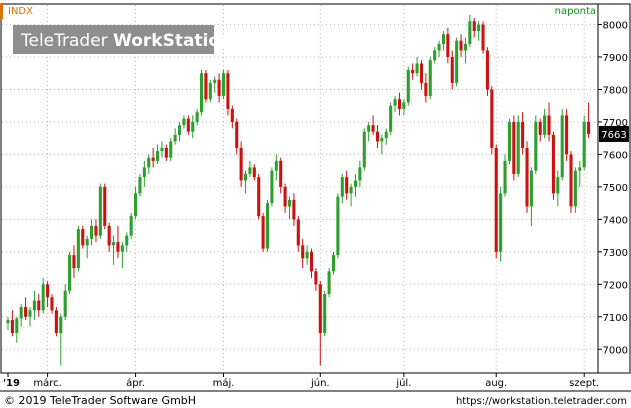 Image resolution: width=631 pixels, height=408 pixels. What do you see at coordinates (575, 11) in the screenshot?
I see `period-label: naponta` at bounding box center [575, 11].